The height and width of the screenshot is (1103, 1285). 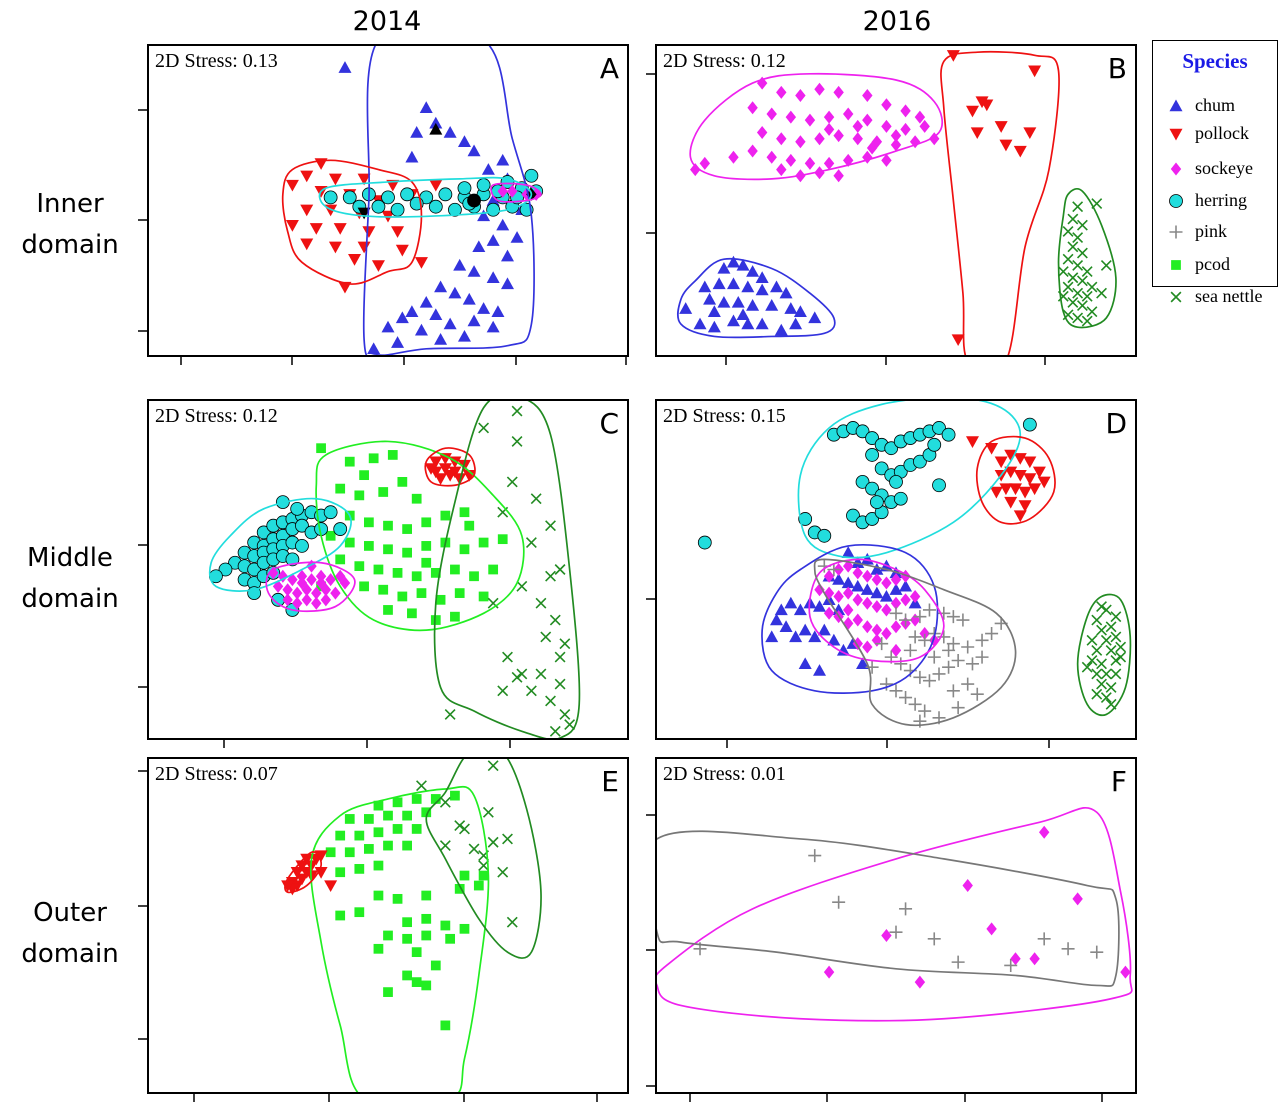 I want to click on panel-e: 2D Stress: 0.07 E, so click(x=388, y=925).